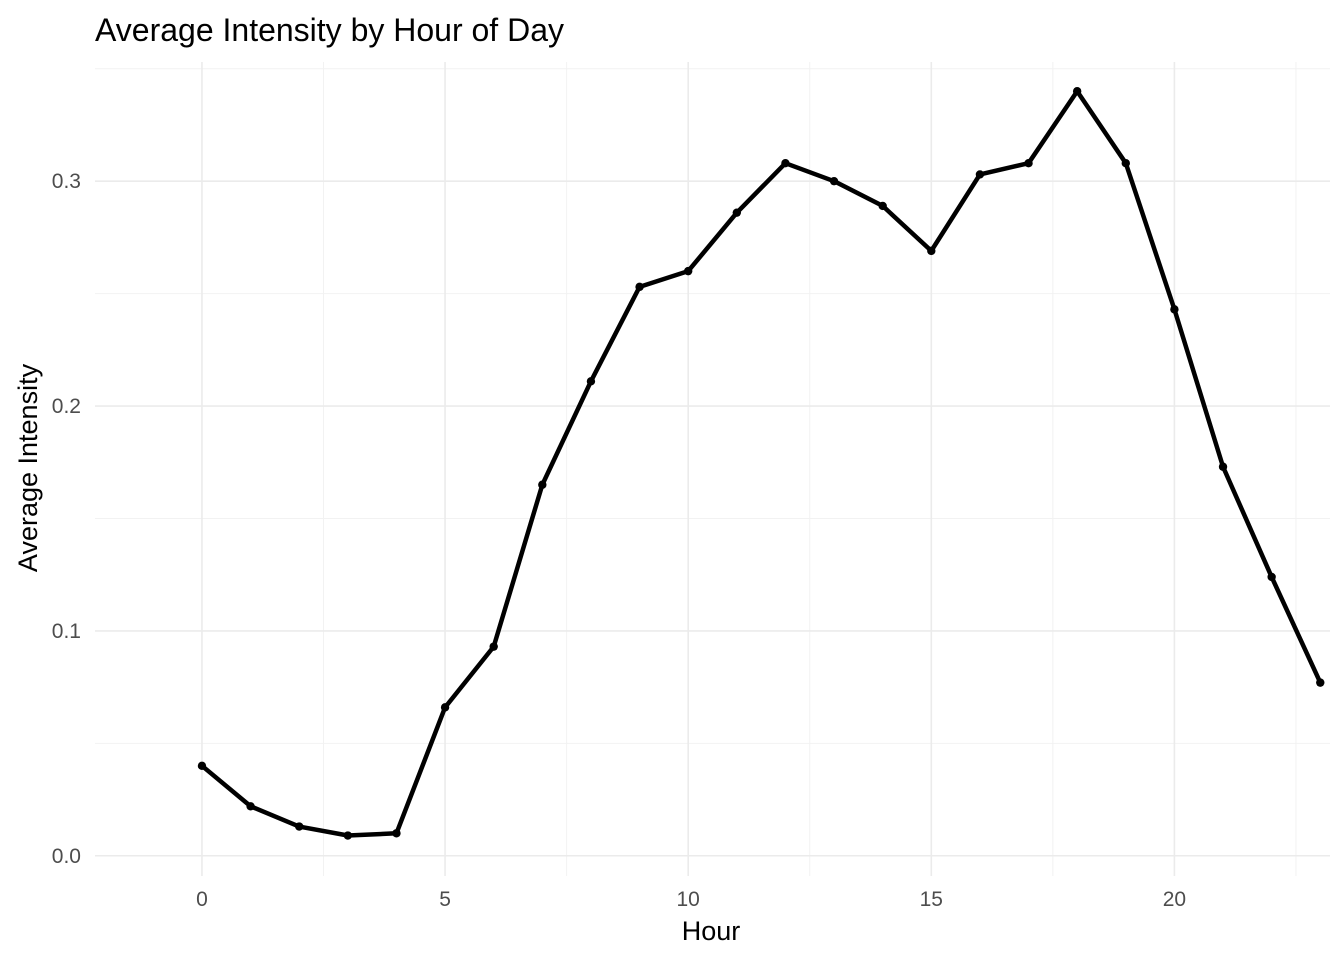 This screenshot has width=1344, height=960. Describe the element at coordinates (202, 899) in the screenshot. I see `x-tick-label: 0` at that location.